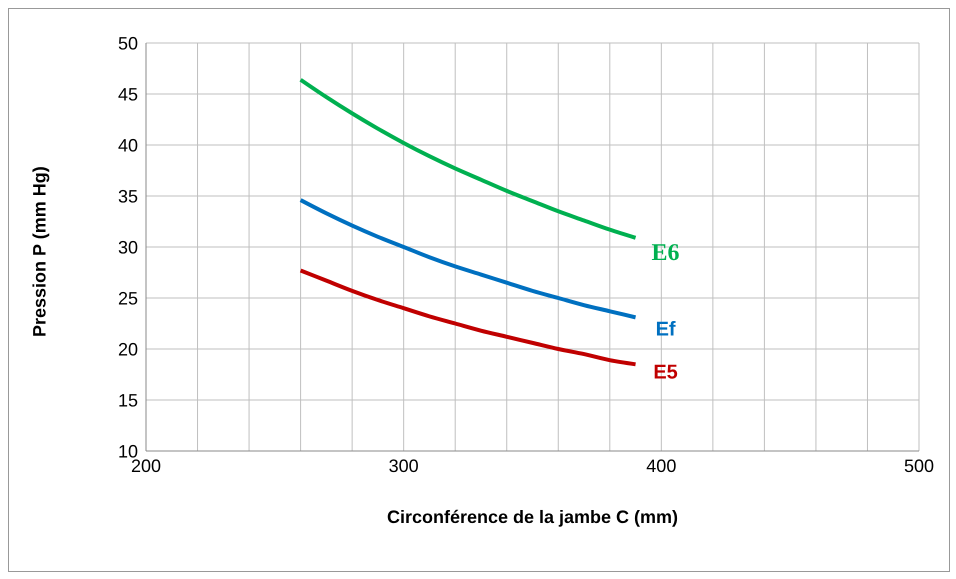  Describe the element at coordinates (666, 329) in the screenshot. I see `series-label: Ef` at that location.